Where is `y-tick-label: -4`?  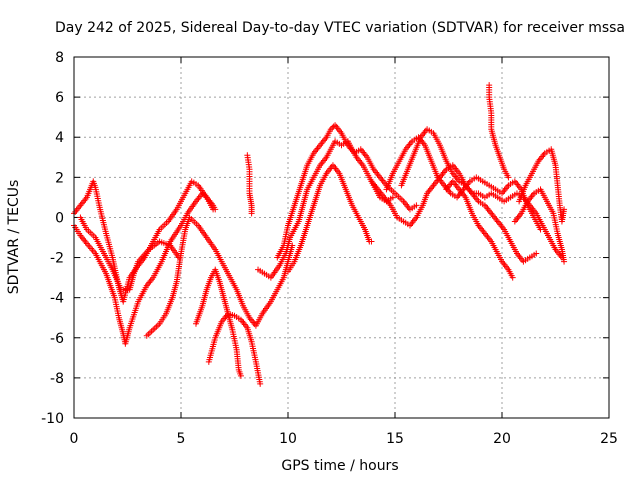
y-tick-label: -4 is located at coordinates (57, 299).